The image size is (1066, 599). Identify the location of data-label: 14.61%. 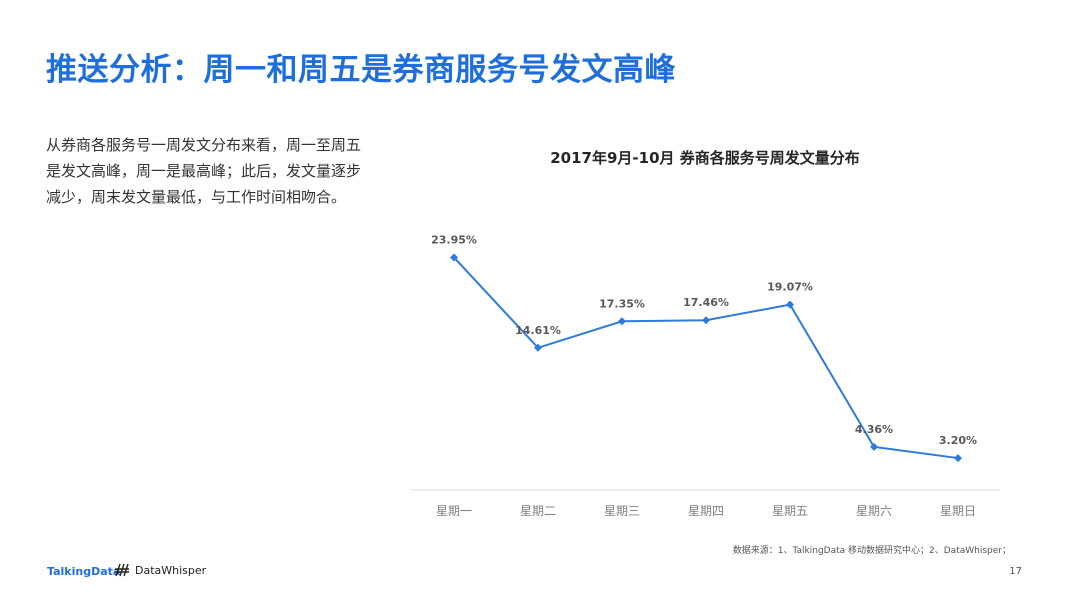
(538, 330).